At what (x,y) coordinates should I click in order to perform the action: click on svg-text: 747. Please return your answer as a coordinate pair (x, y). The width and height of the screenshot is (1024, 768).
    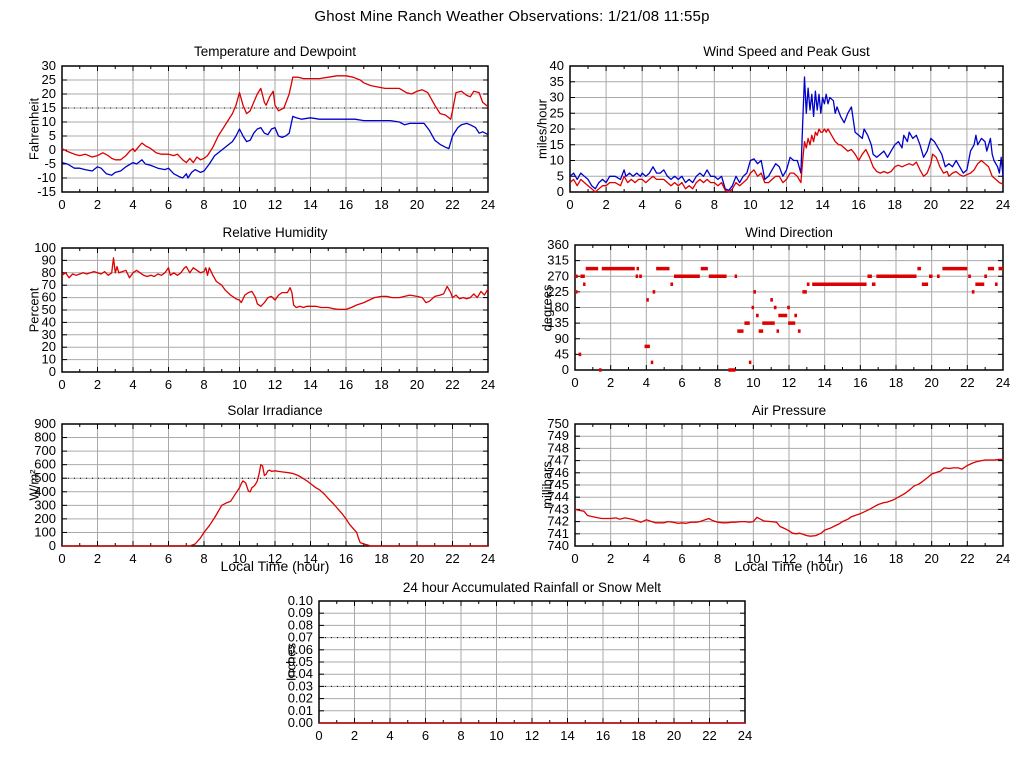
    Looking at the image, I should click on (558, 460).